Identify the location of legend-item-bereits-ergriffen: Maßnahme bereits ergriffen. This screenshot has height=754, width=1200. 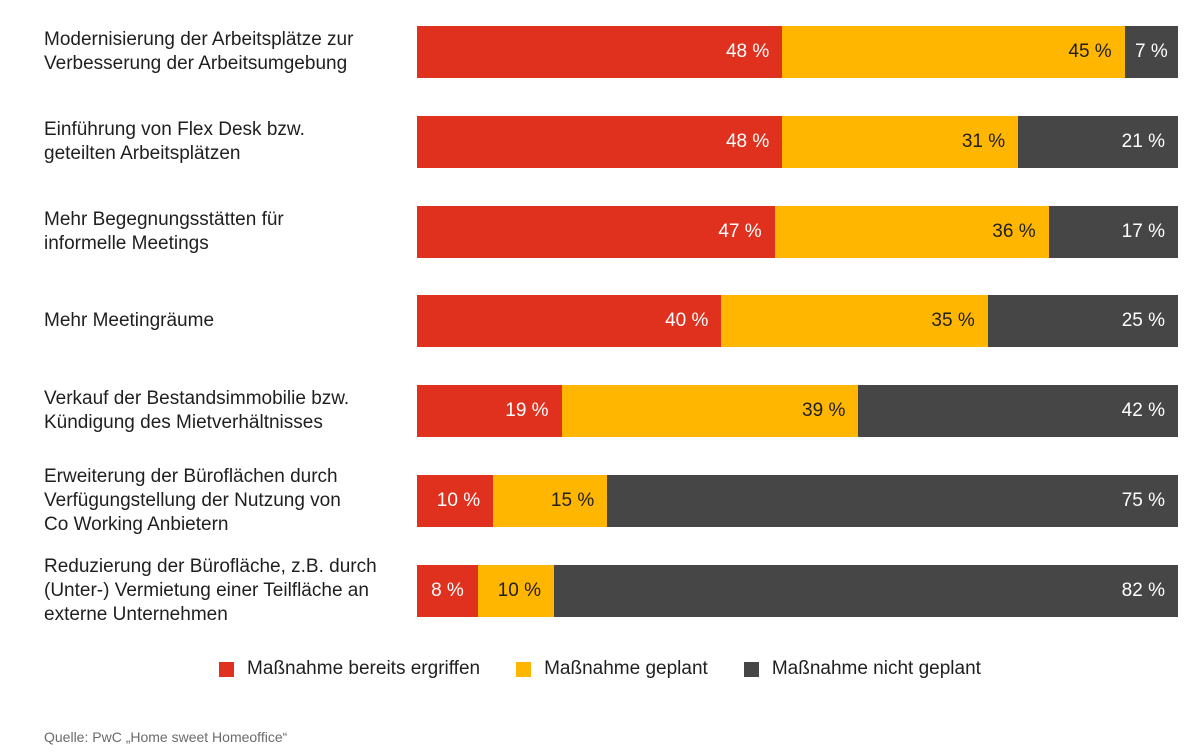
(349, 669).